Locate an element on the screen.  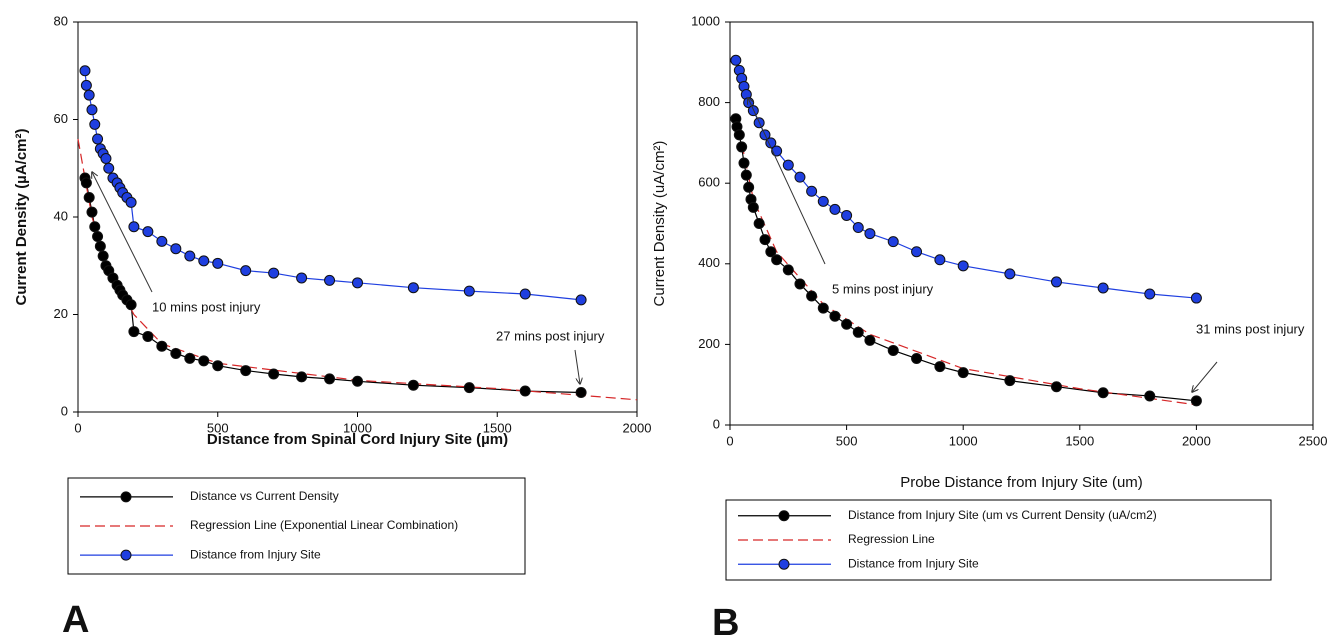
y-tick-label: 400 is located at coordinates (709, 262).